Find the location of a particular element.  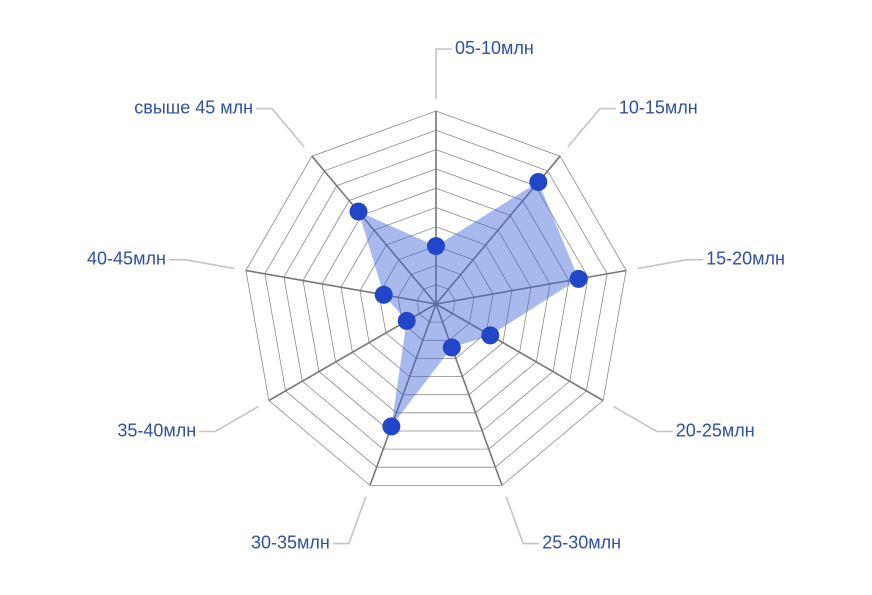

axis-label: 35-40млн is located at coordinates (156, 430).